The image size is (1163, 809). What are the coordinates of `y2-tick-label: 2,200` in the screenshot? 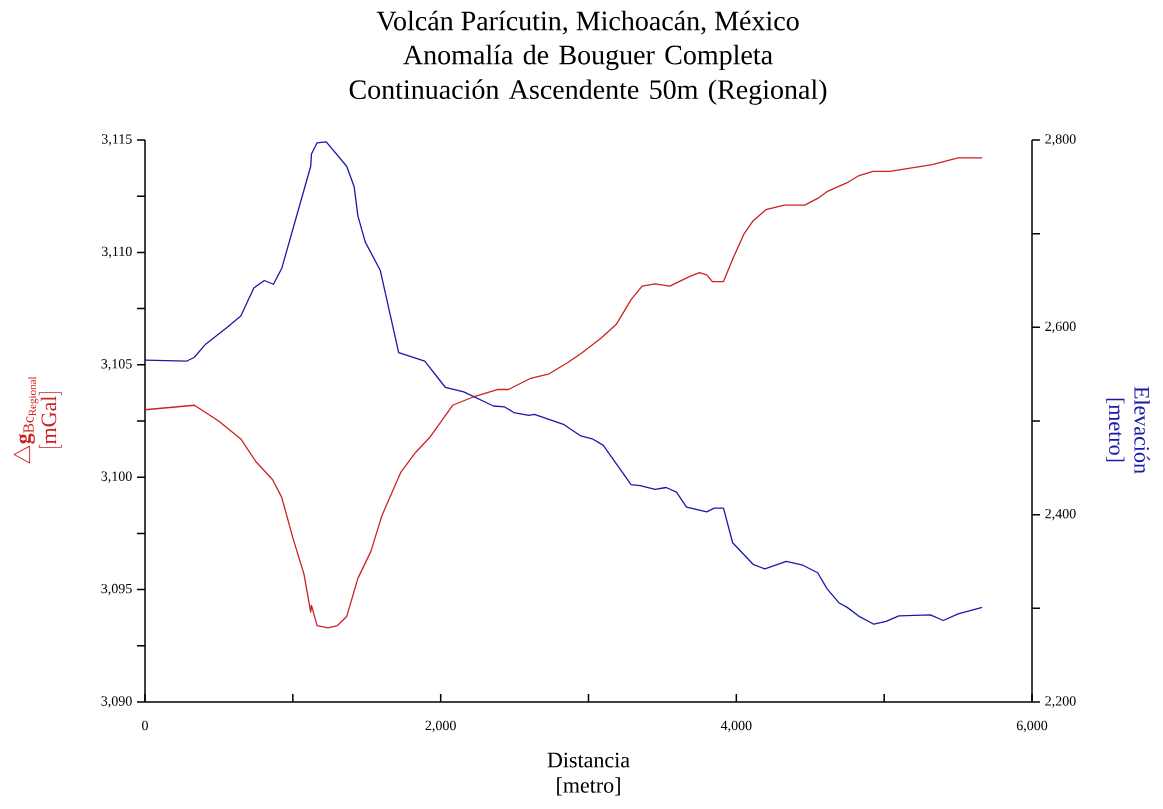 It's located at (1060, 702).